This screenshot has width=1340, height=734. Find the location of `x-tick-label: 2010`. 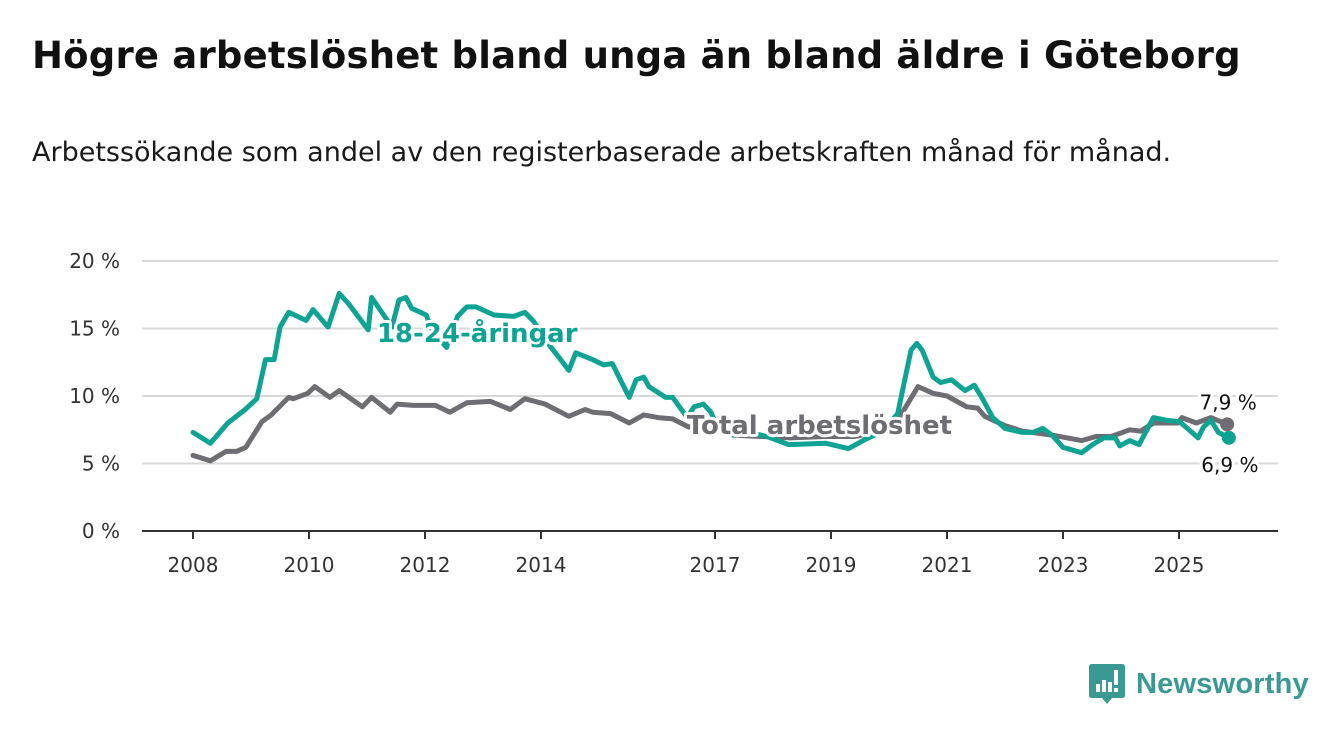

x-tick-label: 2010 is located at coordinates (309, 565).